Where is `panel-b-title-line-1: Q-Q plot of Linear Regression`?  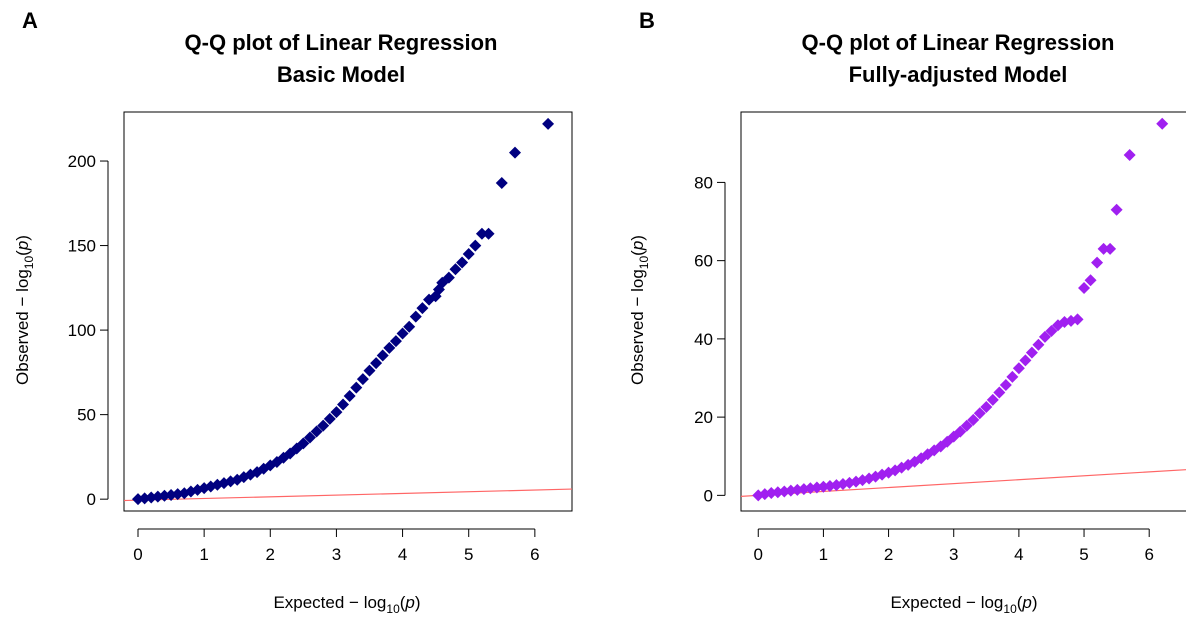 panel-b-title-line-1: Q-Q plot of Linear Regression is located at coordinates (958, 42).